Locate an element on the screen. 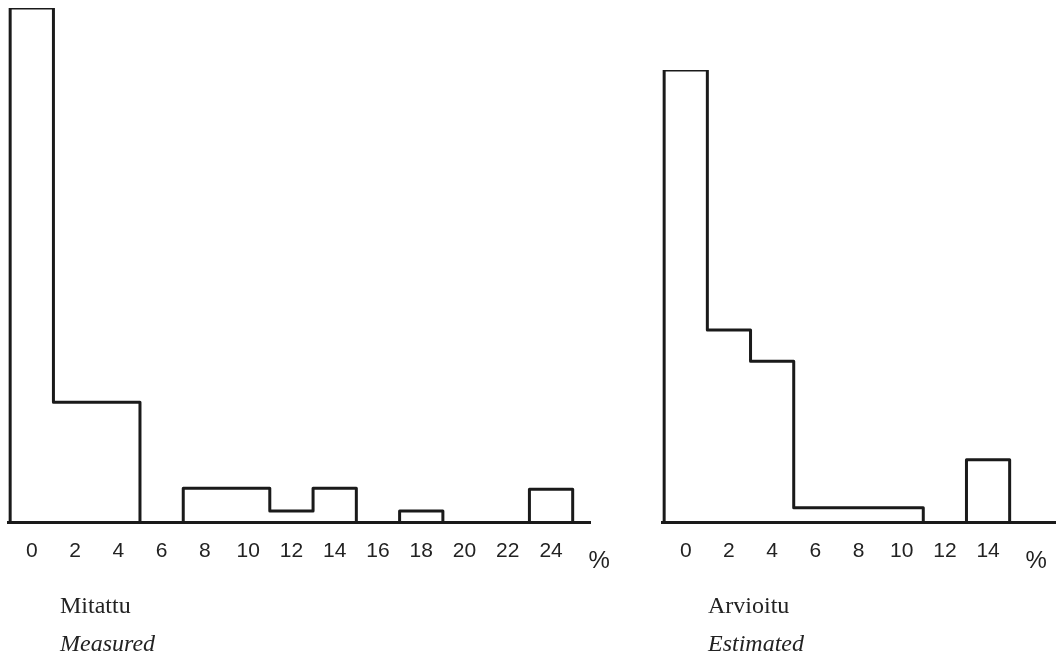  x-tick-label: 24 is located at coordinates (551, 550).